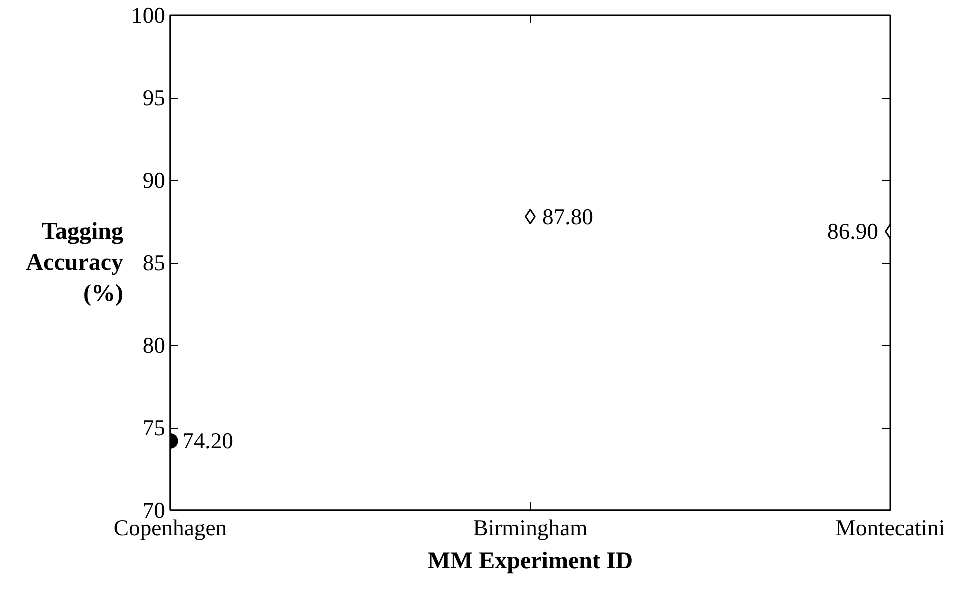  What do you see at coordinates (154, 98) in the screenshot?
I see `y-tick-label: 95` at bounding box center [154, 98].